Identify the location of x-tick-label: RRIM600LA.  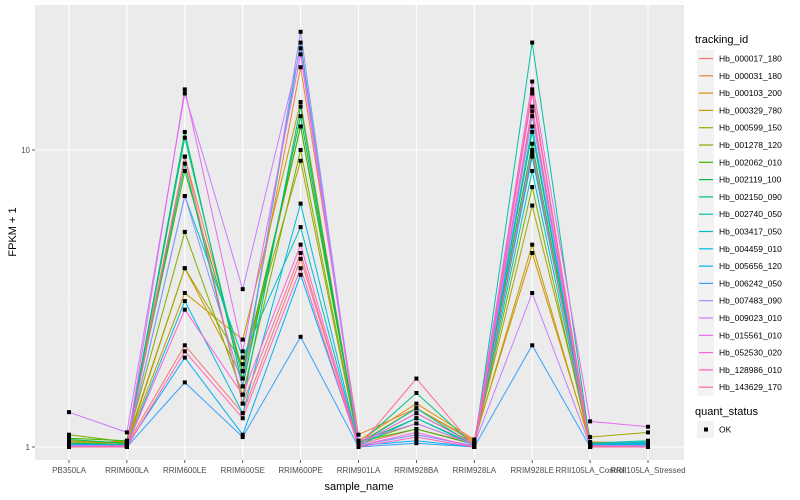
(127, 470).